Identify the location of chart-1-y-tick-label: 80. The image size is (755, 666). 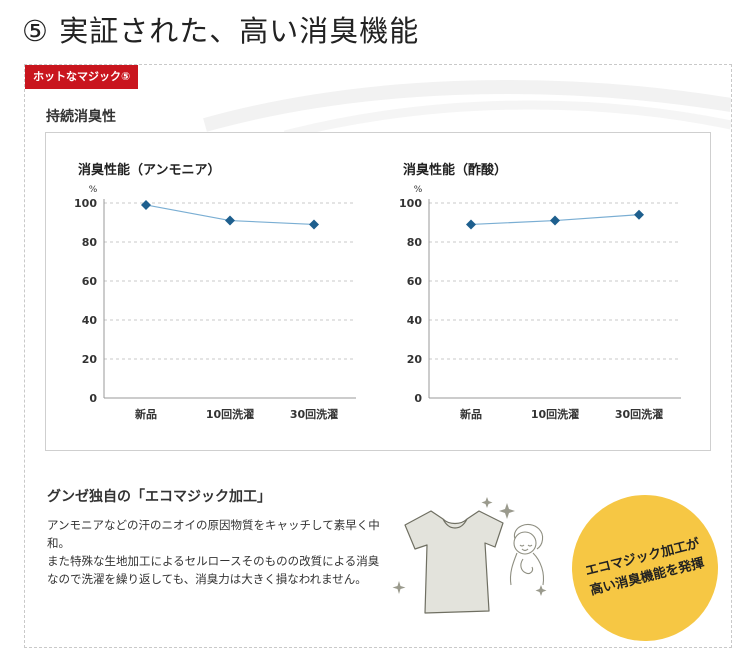
(90, 242).